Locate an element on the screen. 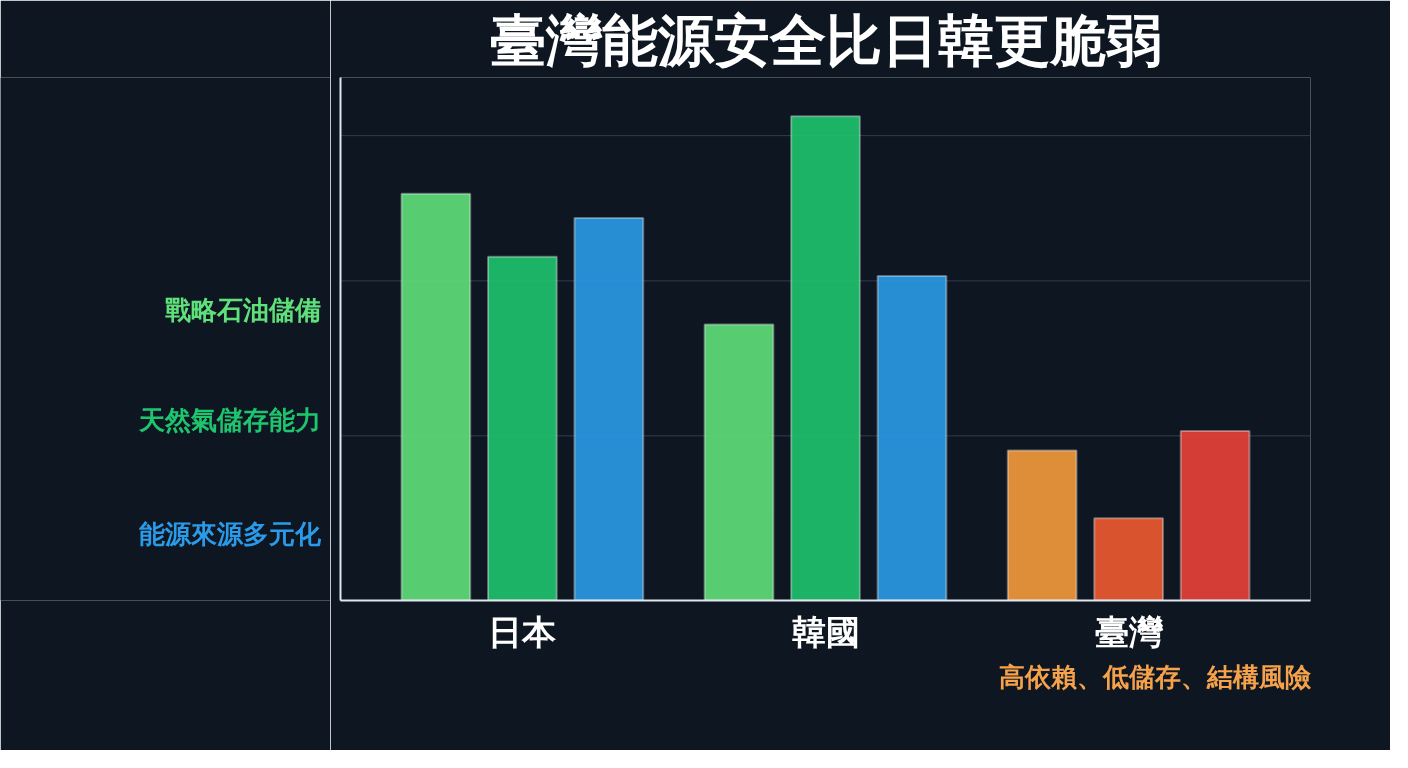 This screenshot has width=1408, height=768. x-tick-label: 韓國 is located at coordinates (825, 631).